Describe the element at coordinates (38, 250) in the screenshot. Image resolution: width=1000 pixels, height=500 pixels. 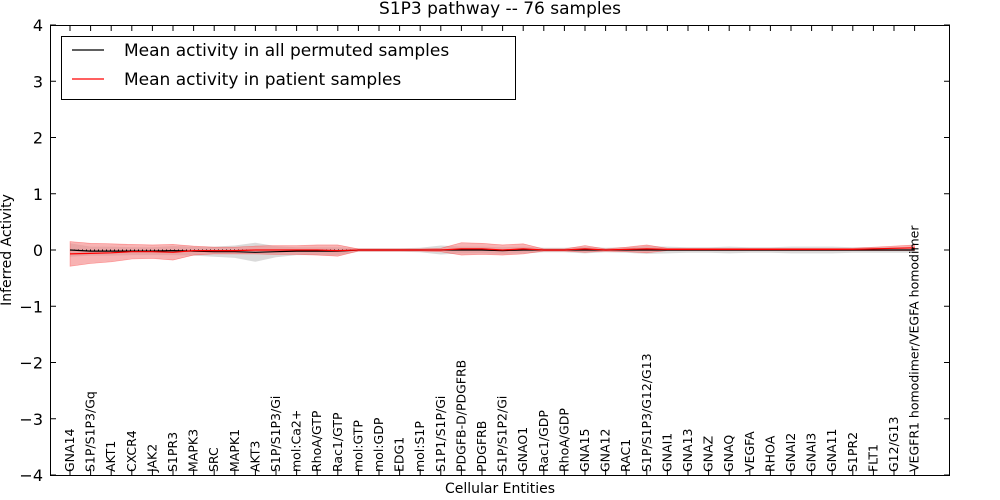
I see `y-tick-label: 0` at that location.